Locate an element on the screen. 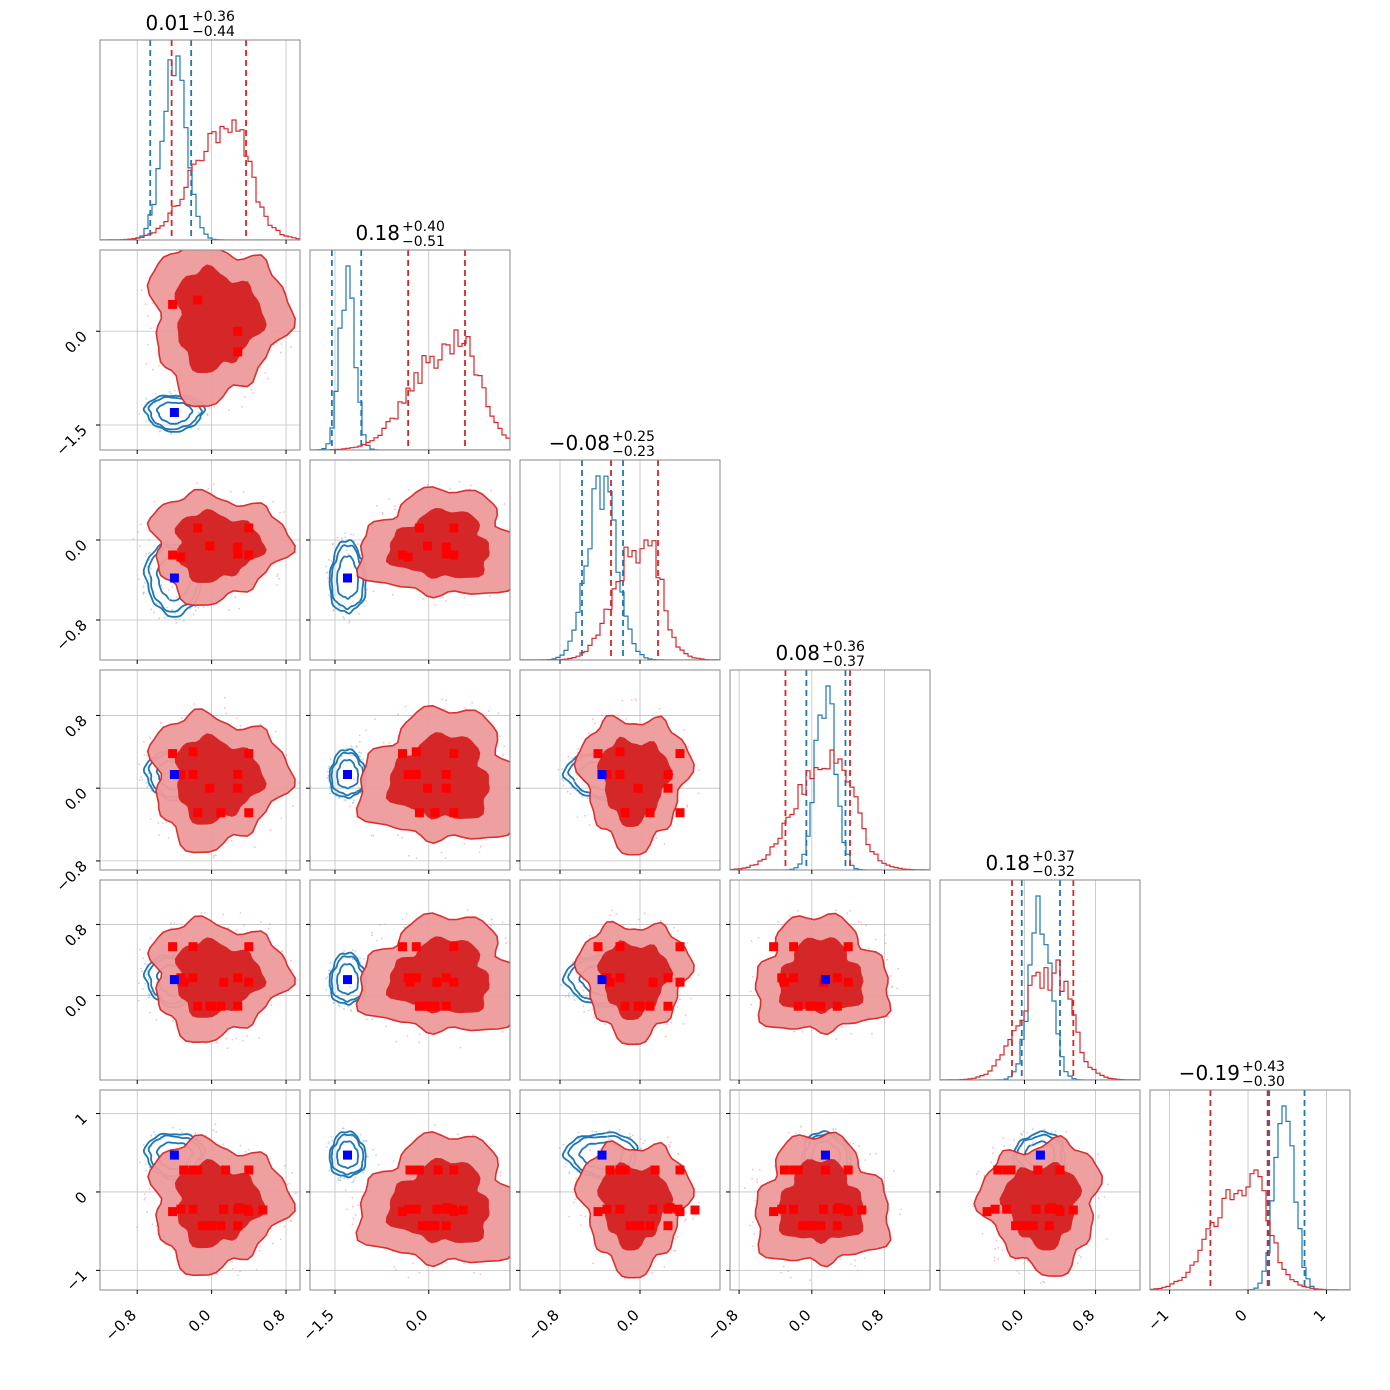  panel-title-plus: +0.37 is located at coordinates (1053, 857).